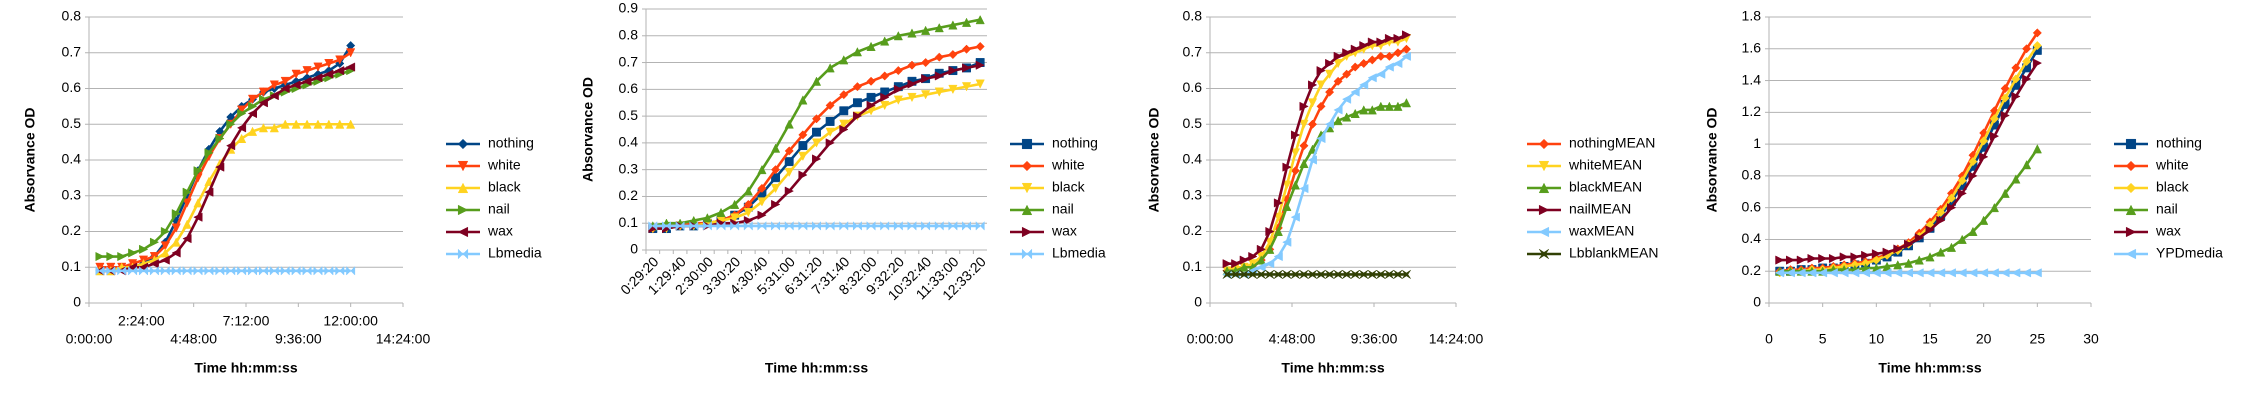  What do you see at coordinates (1332, 368) in the screenshot?
I see `x-axis-title: Time hh:mm:ss` at bounding box center [1332, 368].